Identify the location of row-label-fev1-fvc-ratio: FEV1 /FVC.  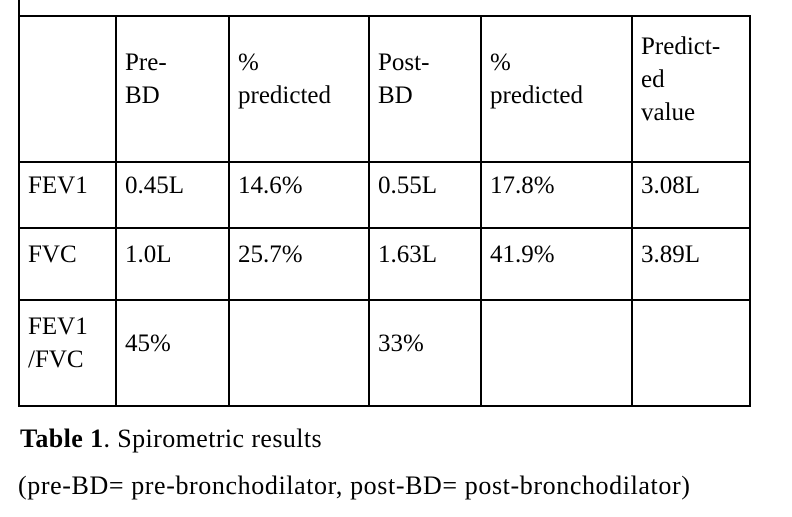
(67, 353).